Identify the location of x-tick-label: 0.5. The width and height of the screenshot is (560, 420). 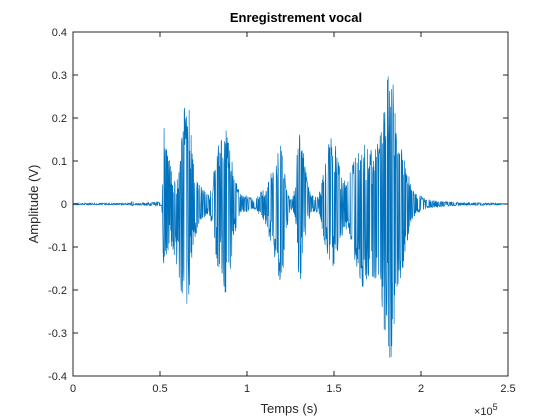
(159, 389).